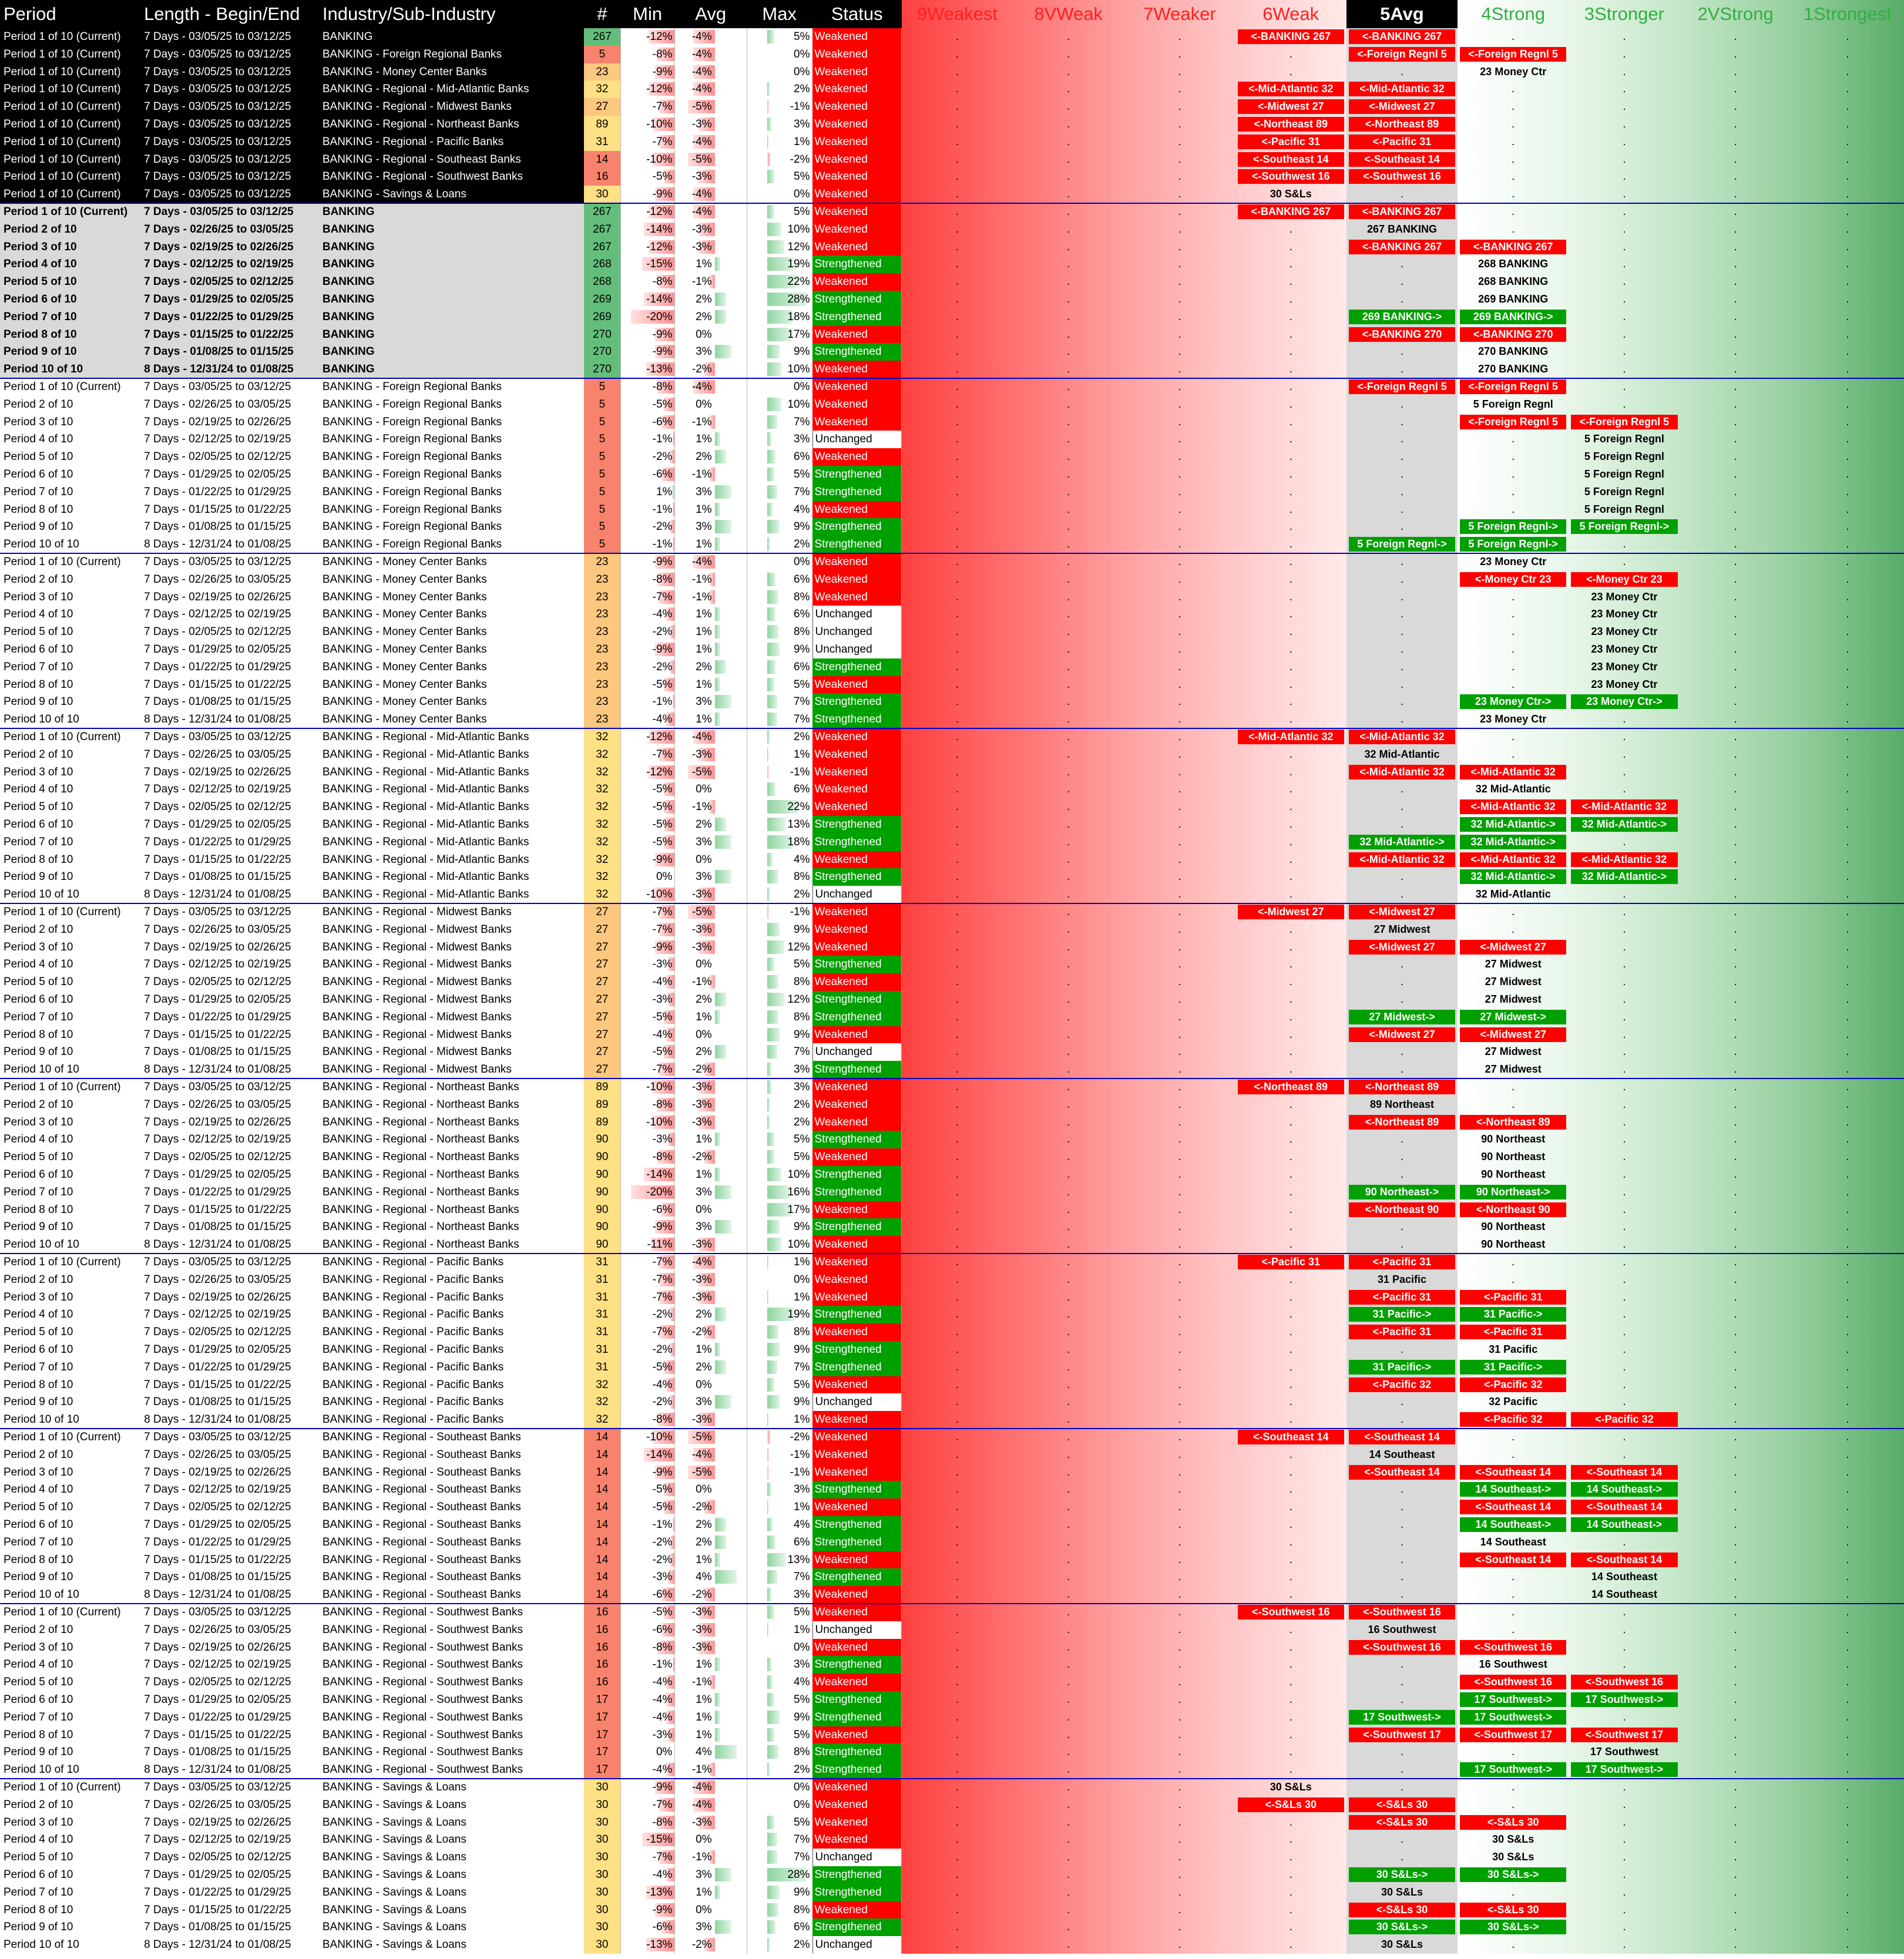 The width and height of the screenshot is (1904, 1959). Describe the element at coordinates (857, 649) in the screenshot. I see `status-badge: Unchanged` at that location.